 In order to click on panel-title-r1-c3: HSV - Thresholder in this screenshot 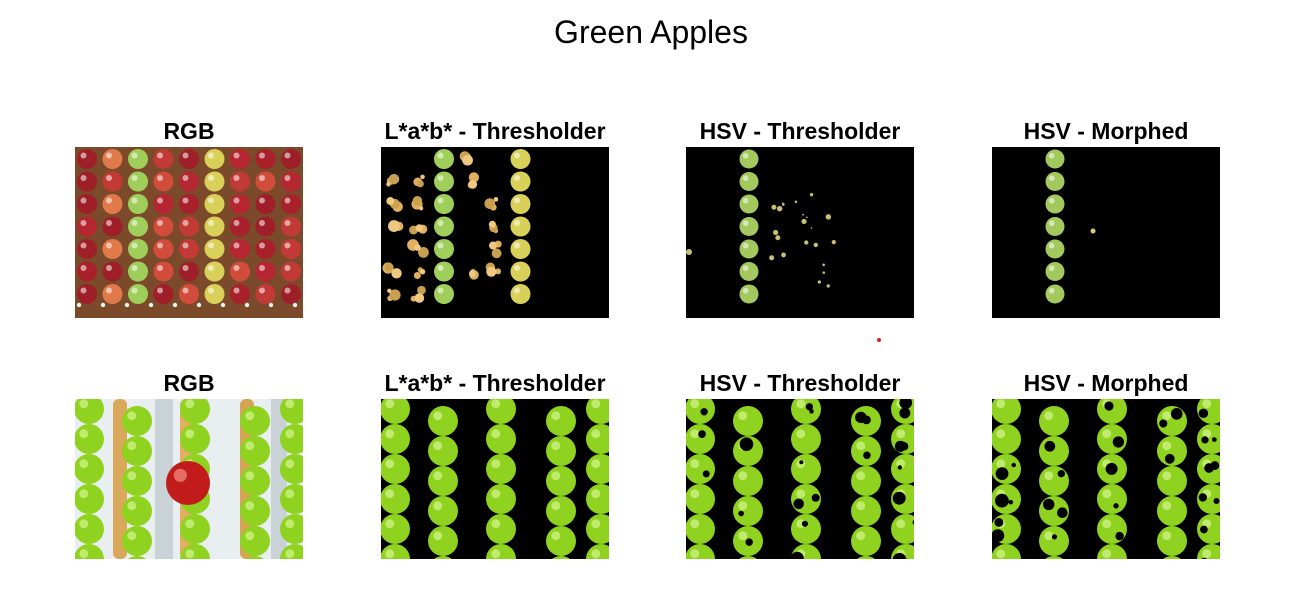, I will do `click(800, 131)`.